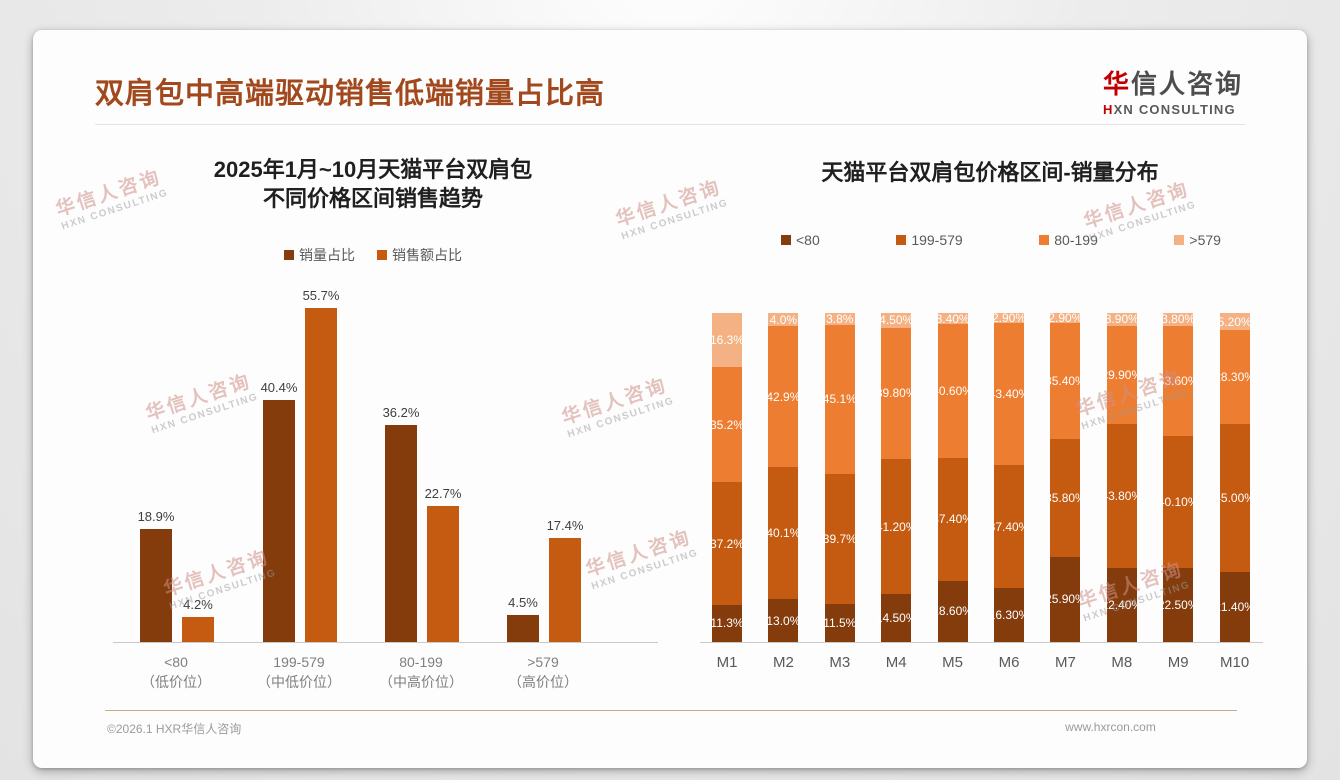  Describe the element at coordinates (952, 390) in the screenshot. I see `segment-value-label: 40.60%` at that location.